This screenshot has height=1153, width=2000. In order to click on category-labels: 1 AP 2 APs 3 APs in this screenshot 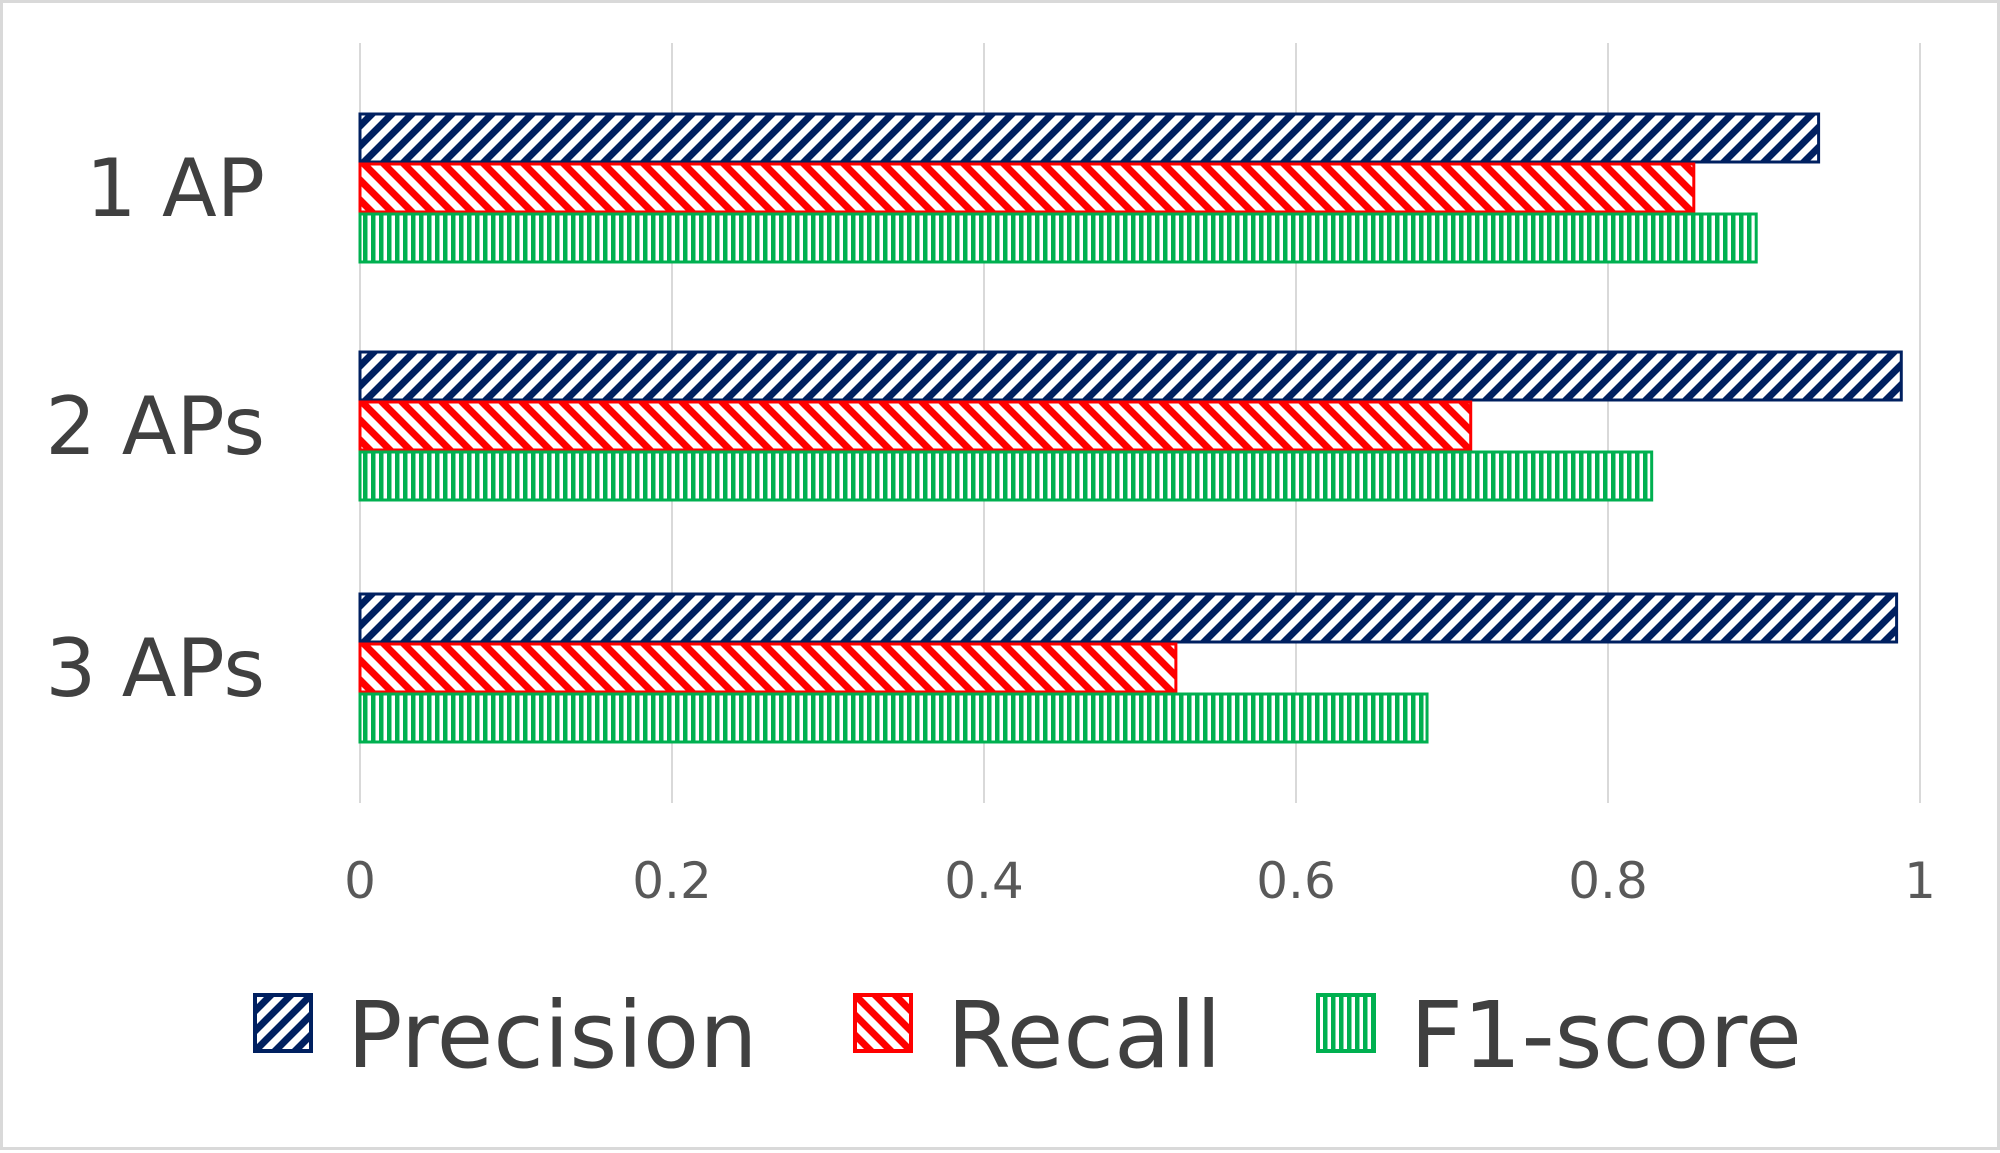, I will do `click(155, 428)`.